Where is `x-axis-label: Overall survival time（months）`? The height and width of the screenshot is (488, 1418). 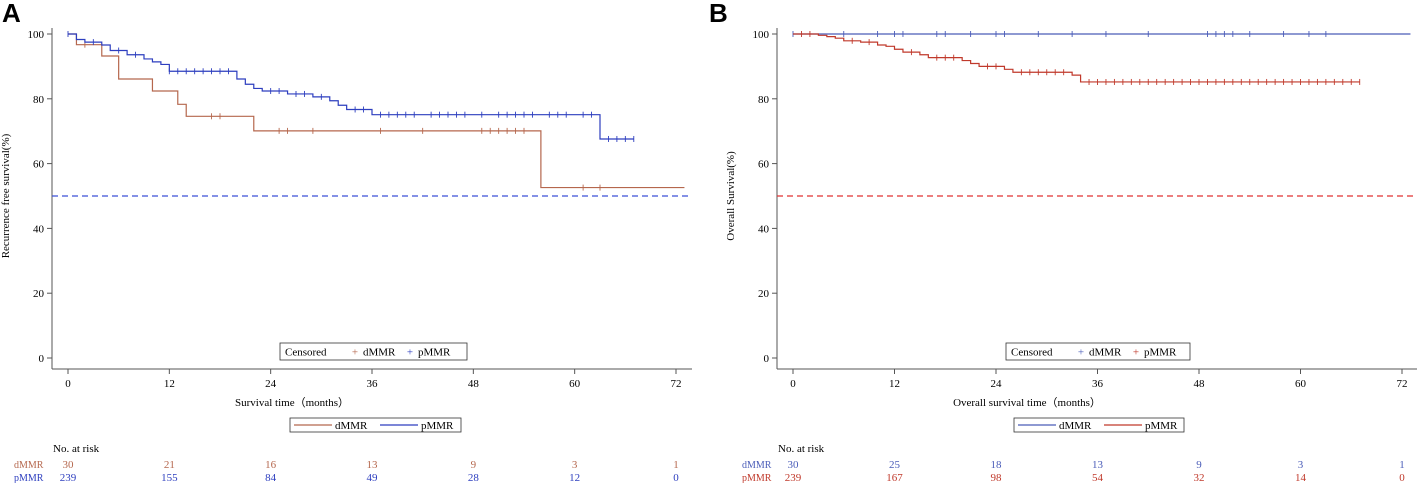 x-axis-label: Overall survival time（months） is located at coordinates (1027, 402).